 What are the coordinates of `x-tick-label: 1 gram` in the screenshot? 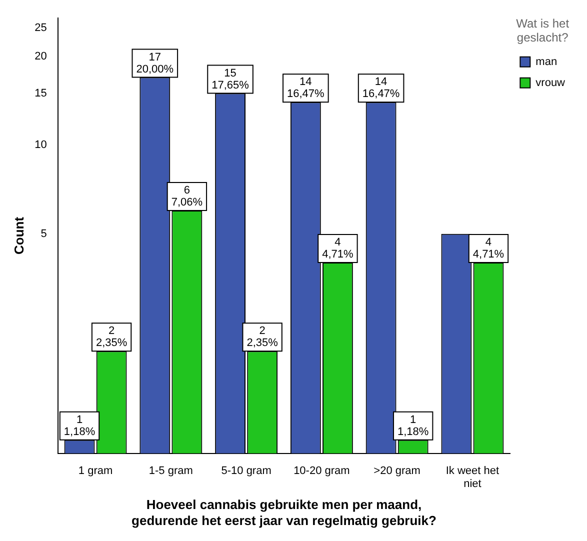 It's located at (95, 471).